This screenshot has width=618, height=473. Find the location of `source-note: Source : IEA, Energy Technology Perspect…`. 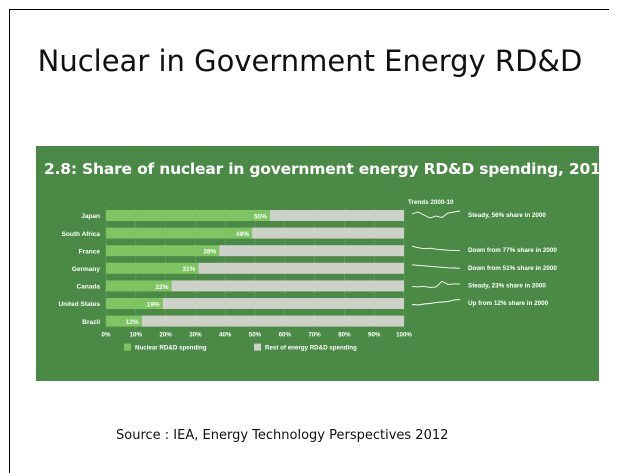

source-note: Source : IEA, Energy Technology Perspect… is located at coordinates (282, 435).